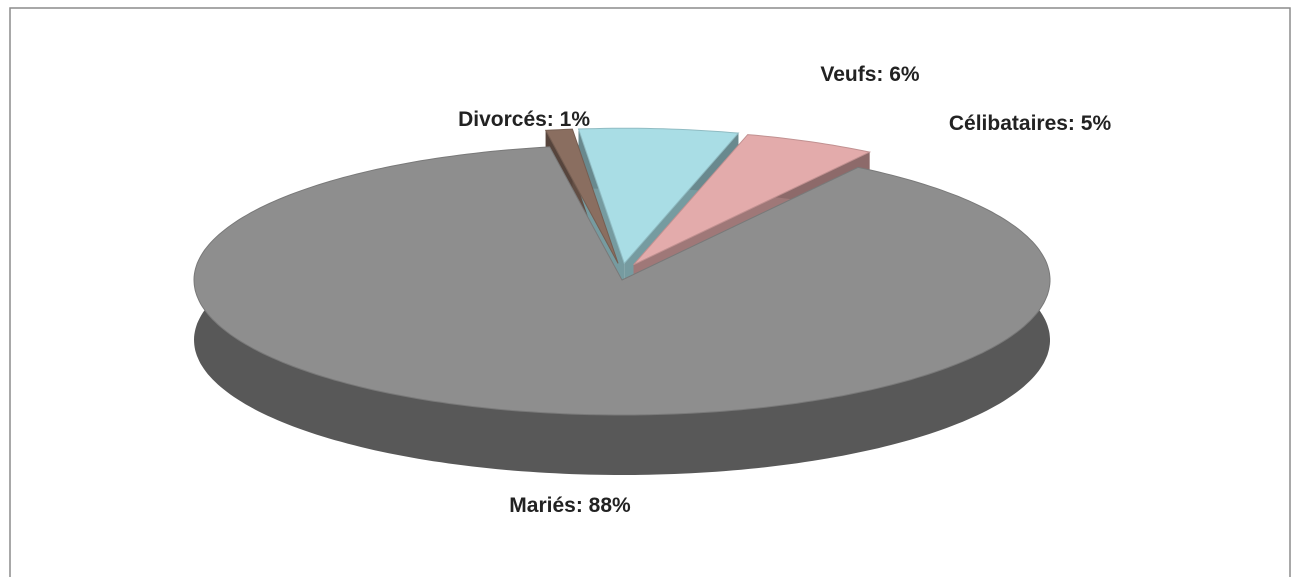  I want to click on data-label: Mariés: 88%, so click(570, 505).